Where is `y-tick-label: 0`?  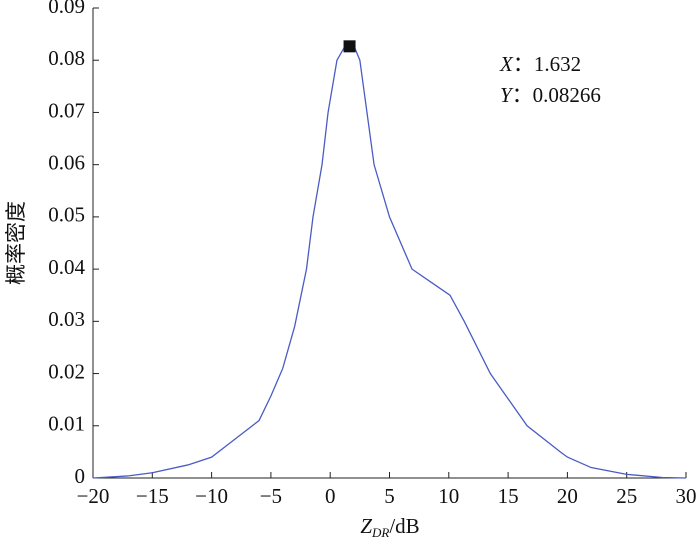 y-tick-label: 0 is located at coordinates (80, 476).